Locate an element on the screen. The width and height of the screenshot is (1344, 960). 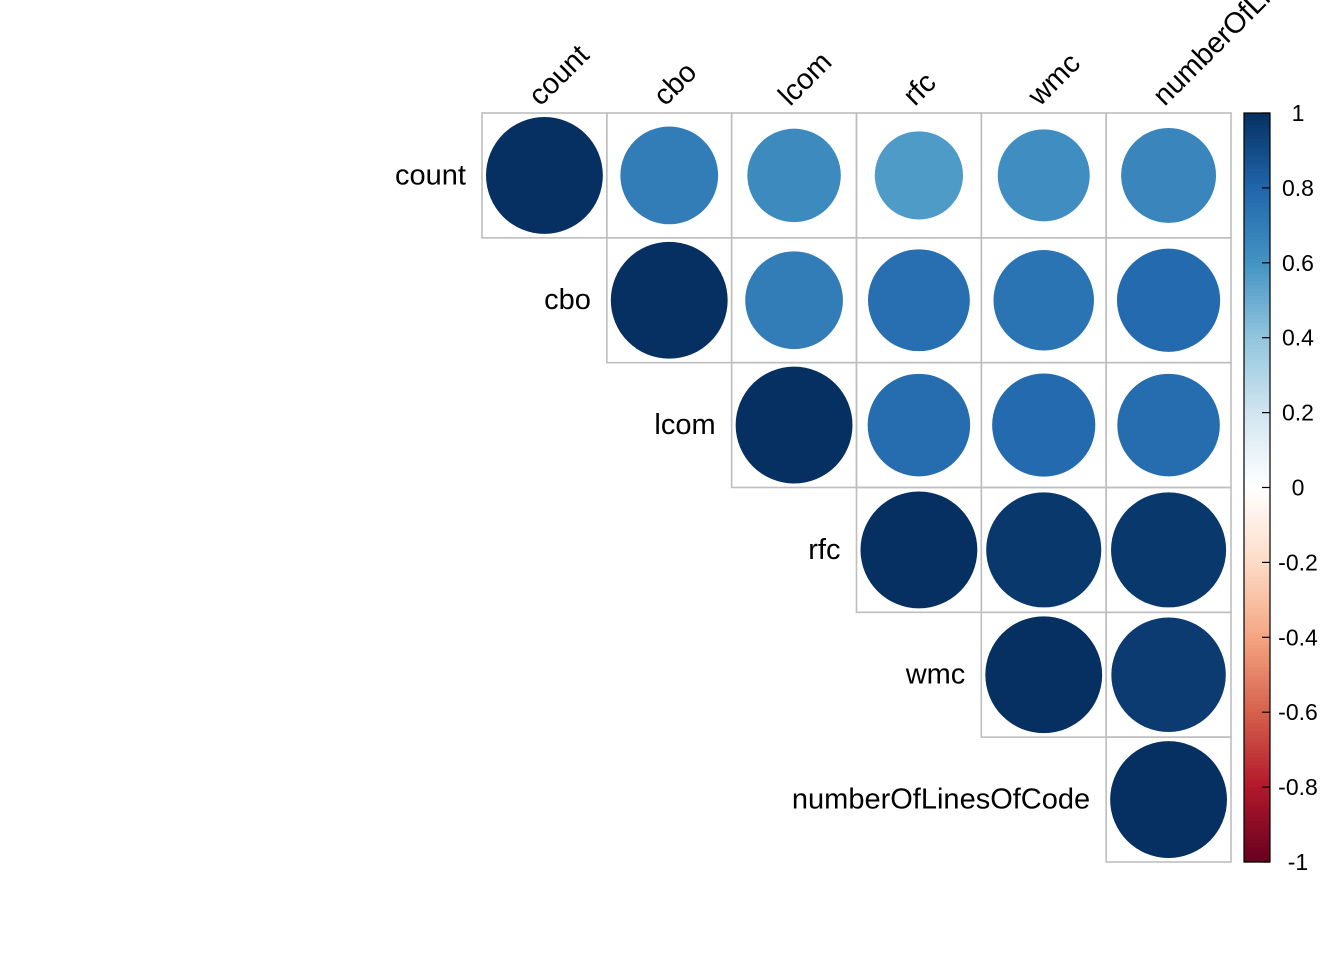
colorbar-tick-label: 0.2 is located at coordinates (1298, 413).